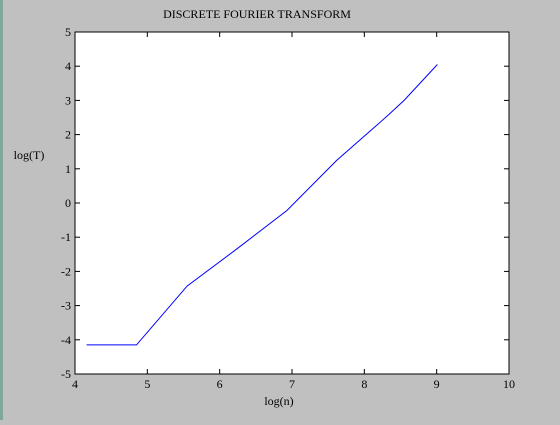 This screenshot has height=425, width=560. I want to click on x-tick-label: 4, so click(75, 384).